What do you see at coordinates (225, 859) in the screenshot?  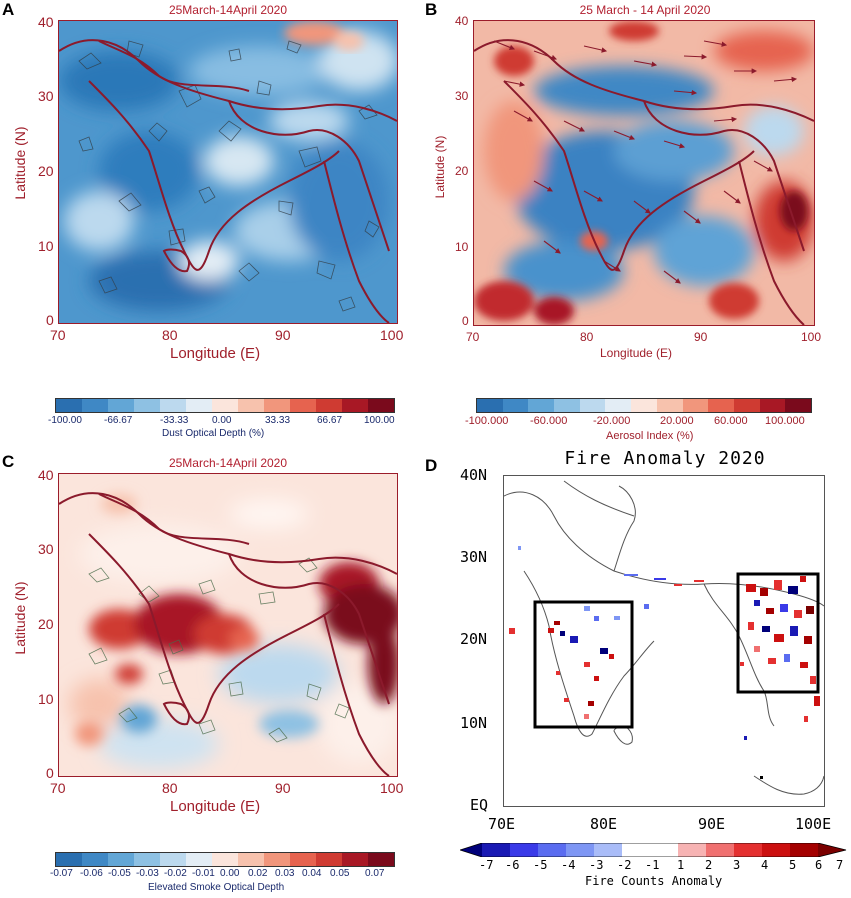 I see `c-colorbar` at bounding box center [225, 859].